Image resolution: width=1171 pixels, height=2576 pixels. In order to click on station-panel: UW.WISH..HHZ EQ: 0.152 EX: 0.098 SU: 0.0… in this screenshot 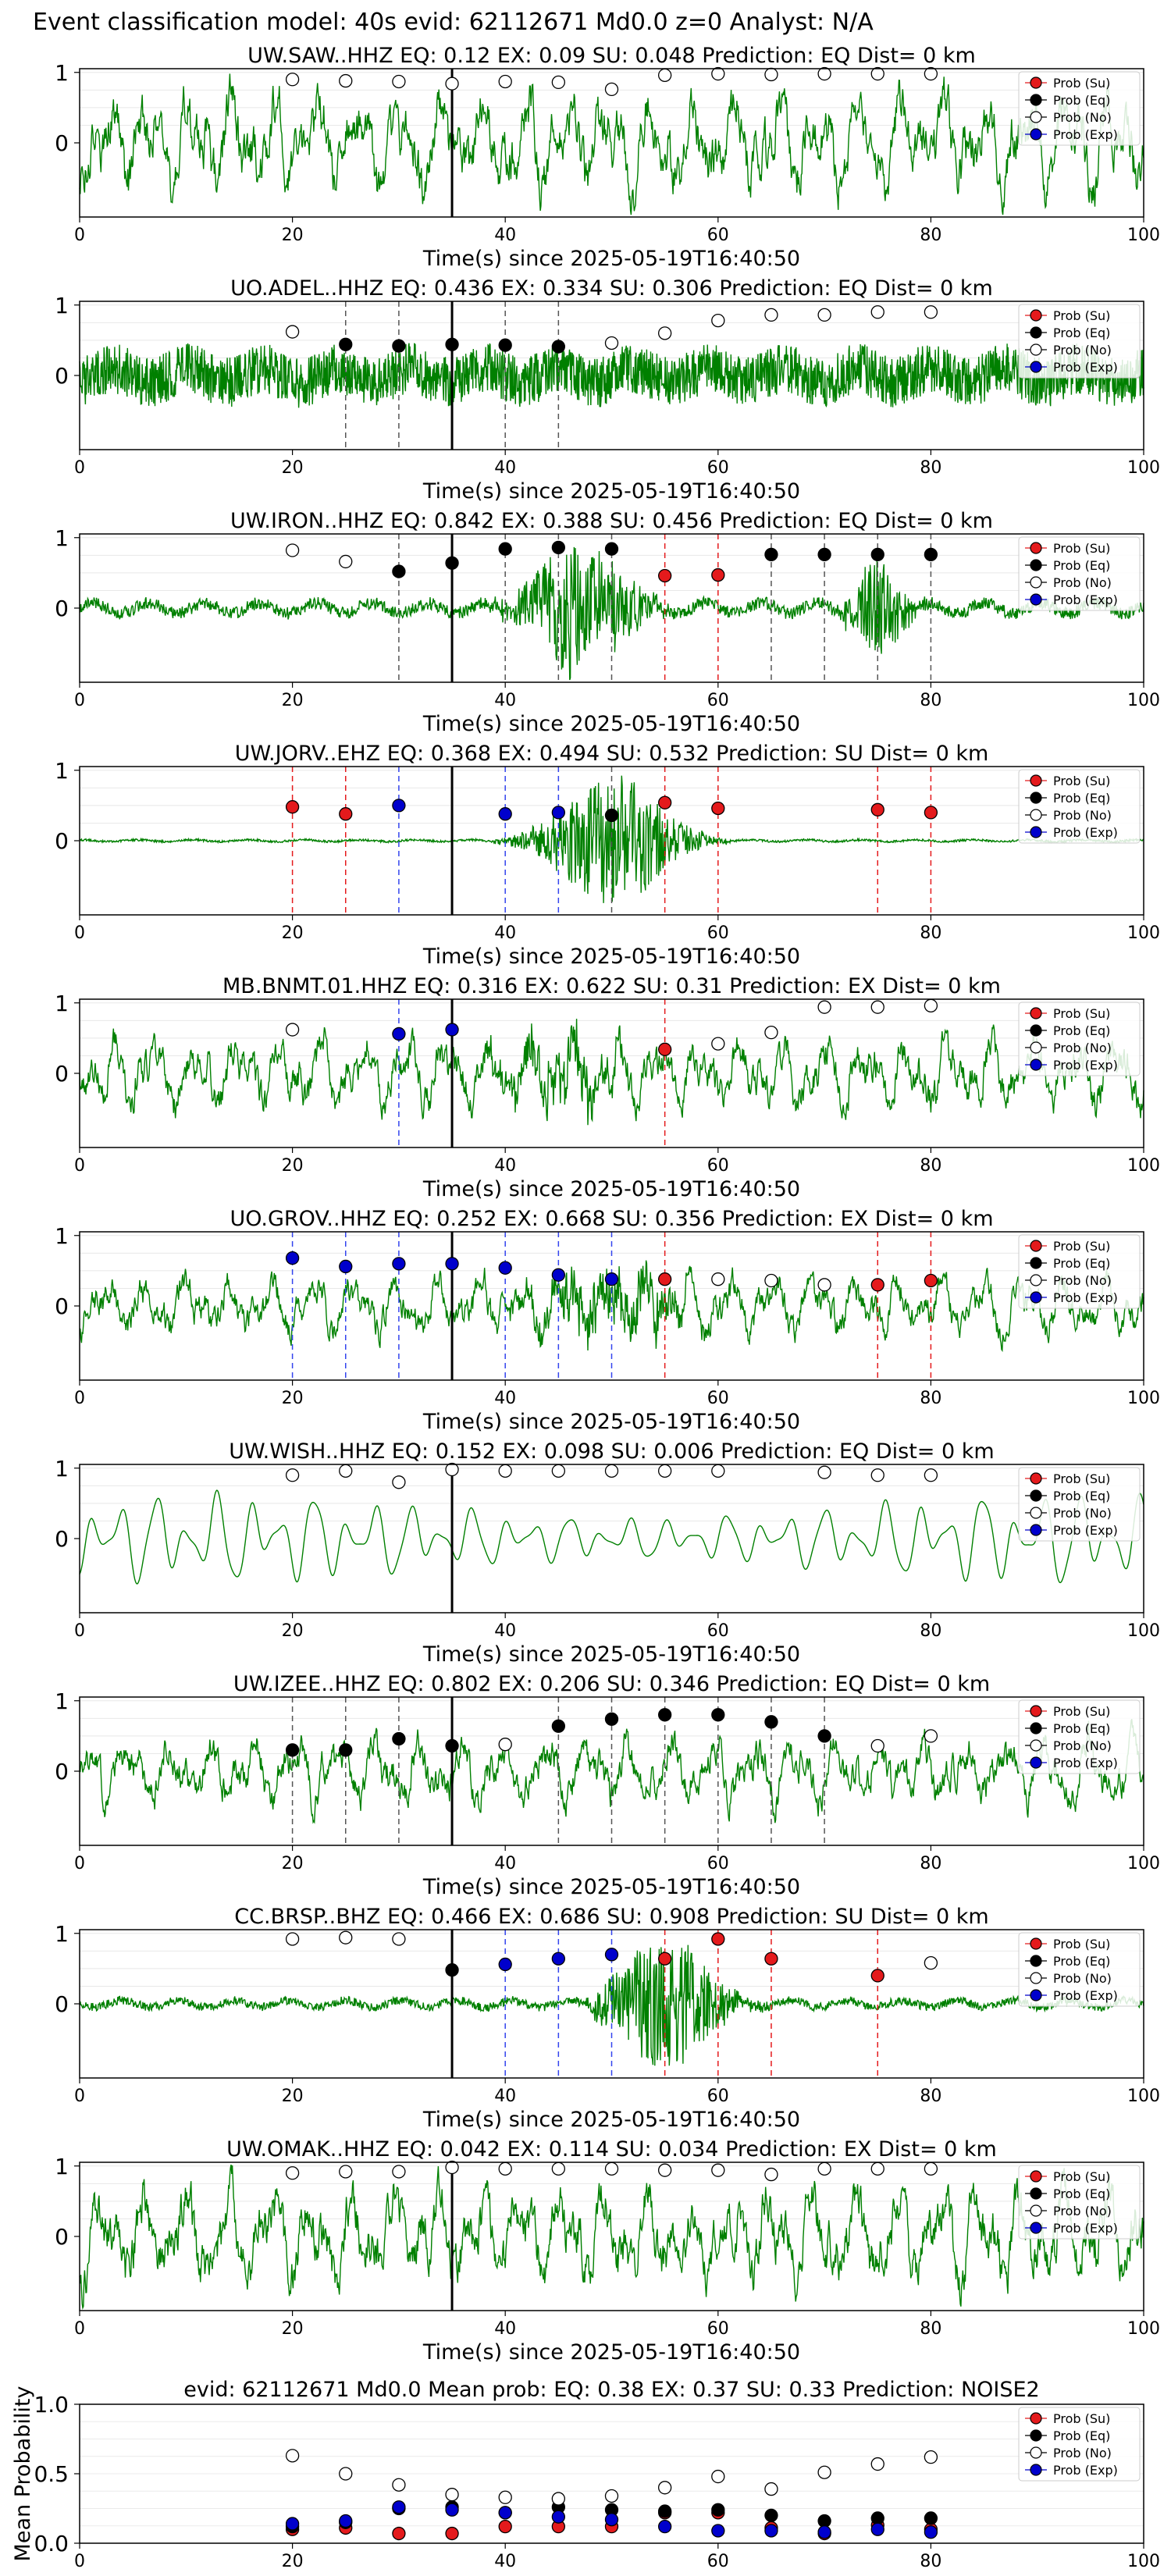, I will do `click(607, 1553)`.